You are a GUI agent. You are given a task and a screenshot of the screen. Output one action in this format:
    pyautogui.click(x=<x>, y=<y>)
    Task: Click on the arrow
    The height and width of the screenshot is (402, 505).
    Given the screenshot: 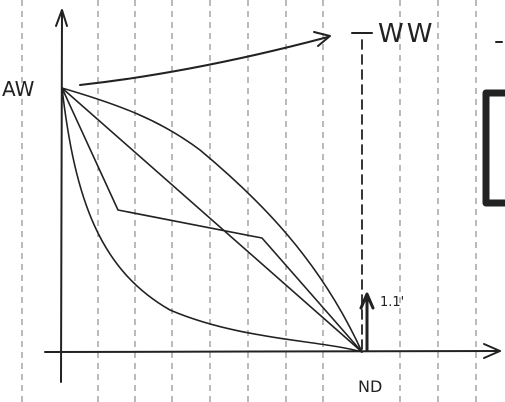 What is the action you would take?
    pyautogui.click(x=204, y=61)
    